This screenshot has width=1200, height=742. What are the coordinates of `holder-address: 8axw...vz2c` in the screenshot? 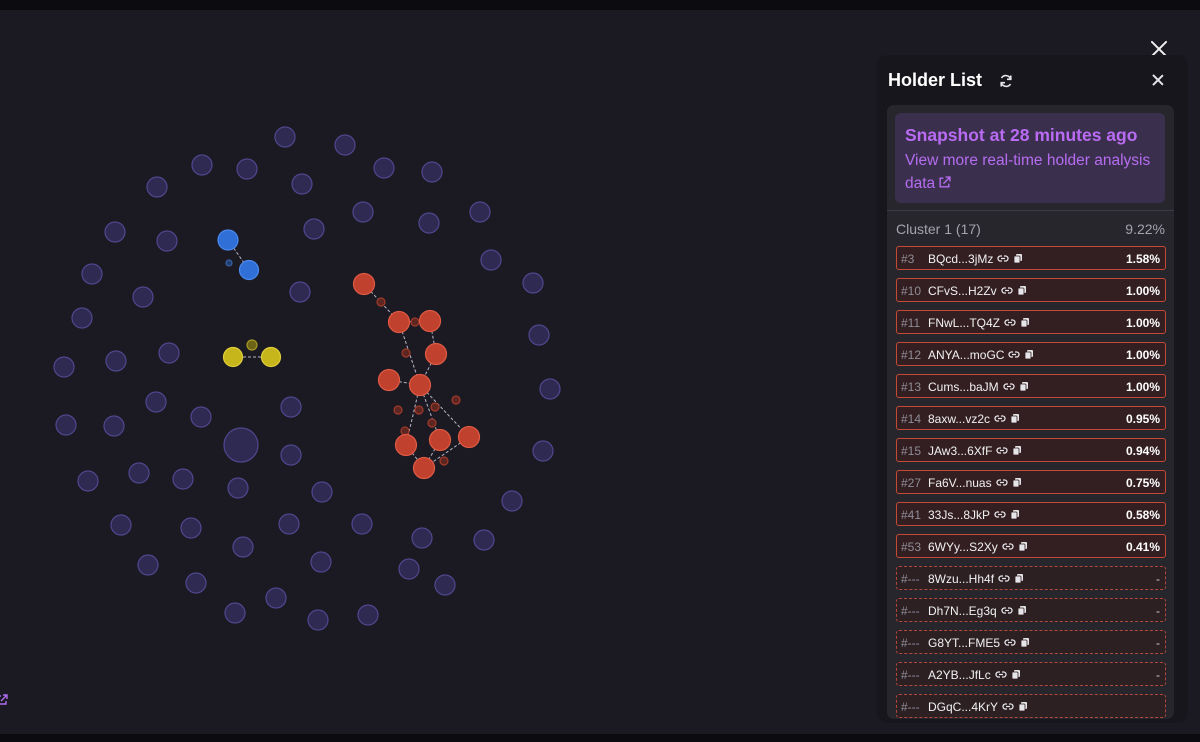 It's located at (975, 419).